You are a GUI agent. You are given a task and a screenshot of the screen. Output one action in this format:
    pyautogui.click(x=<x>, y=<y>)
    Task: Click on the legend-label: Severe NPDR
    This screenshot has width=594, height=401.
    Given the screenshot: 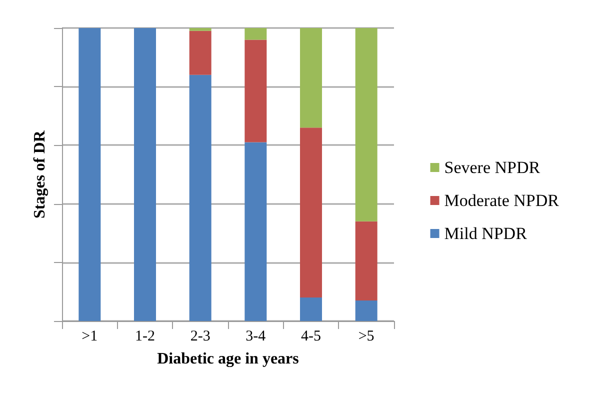 What is the action you would take?
    pyautogui.click(x=492, y=167)
    